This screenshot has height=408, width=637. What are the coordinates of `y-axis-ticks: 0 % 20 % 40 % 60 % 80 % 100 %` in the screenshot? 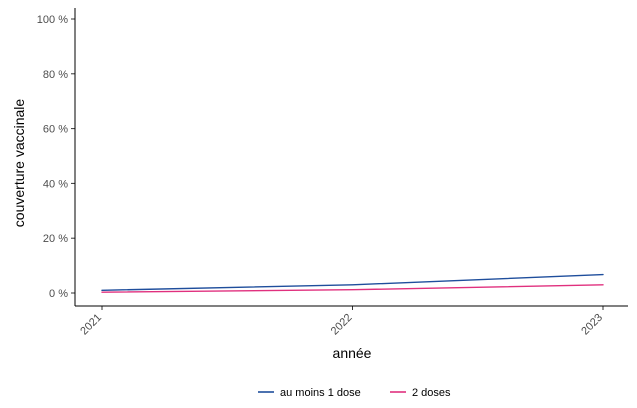 It's located at (56, 157).